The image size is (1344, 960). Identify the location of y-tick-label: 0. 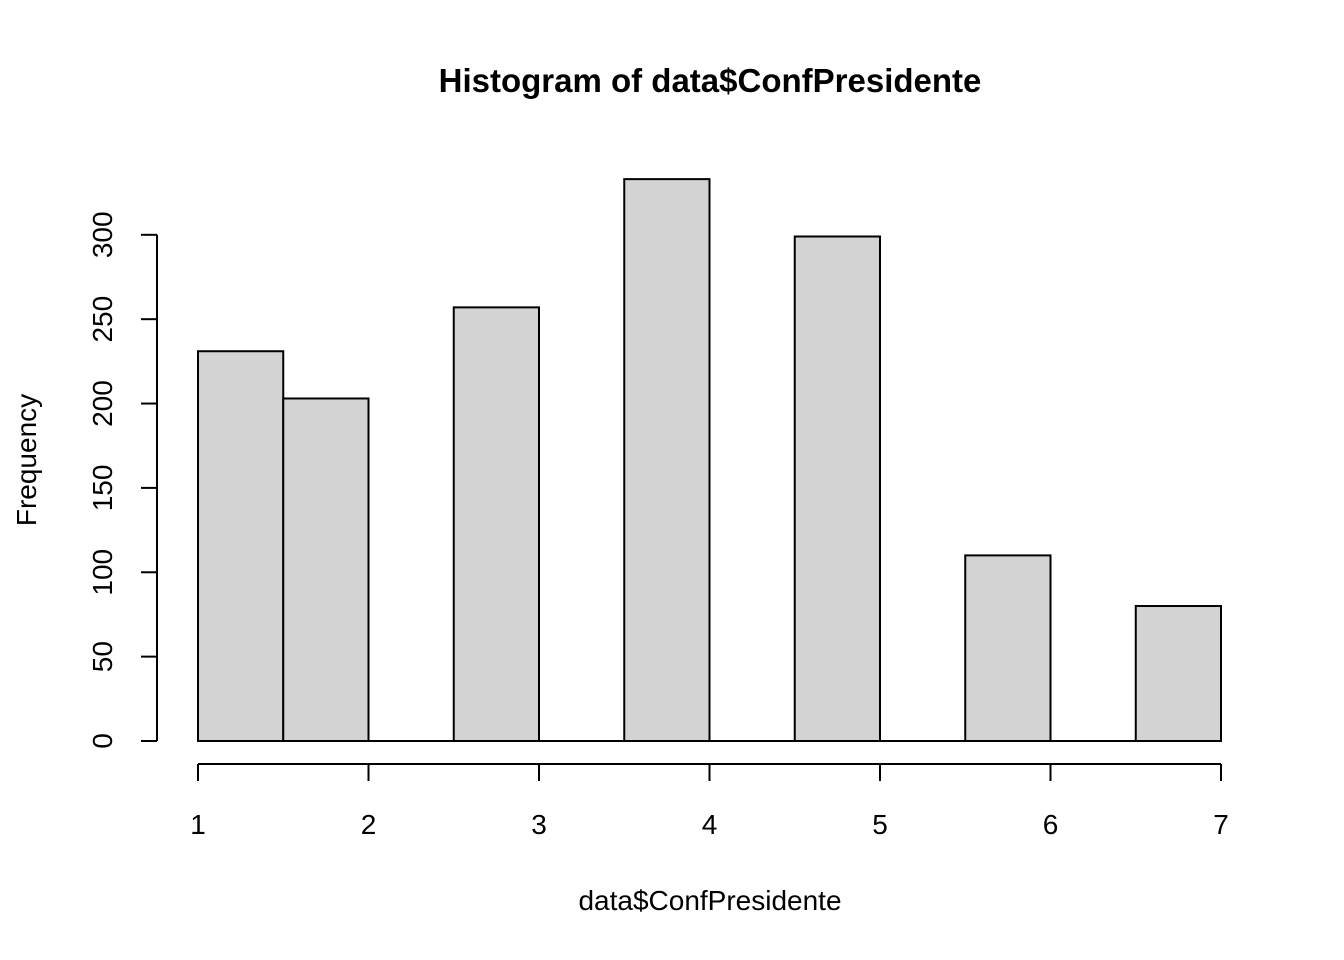
(102, 741).